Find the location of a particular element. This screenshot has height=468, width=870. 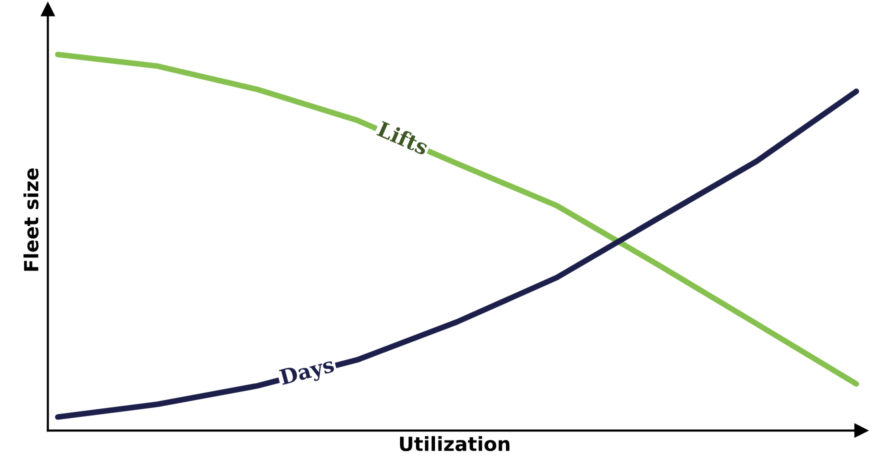

y-axis-title: Fleet size is located at coordinates (31, 219).